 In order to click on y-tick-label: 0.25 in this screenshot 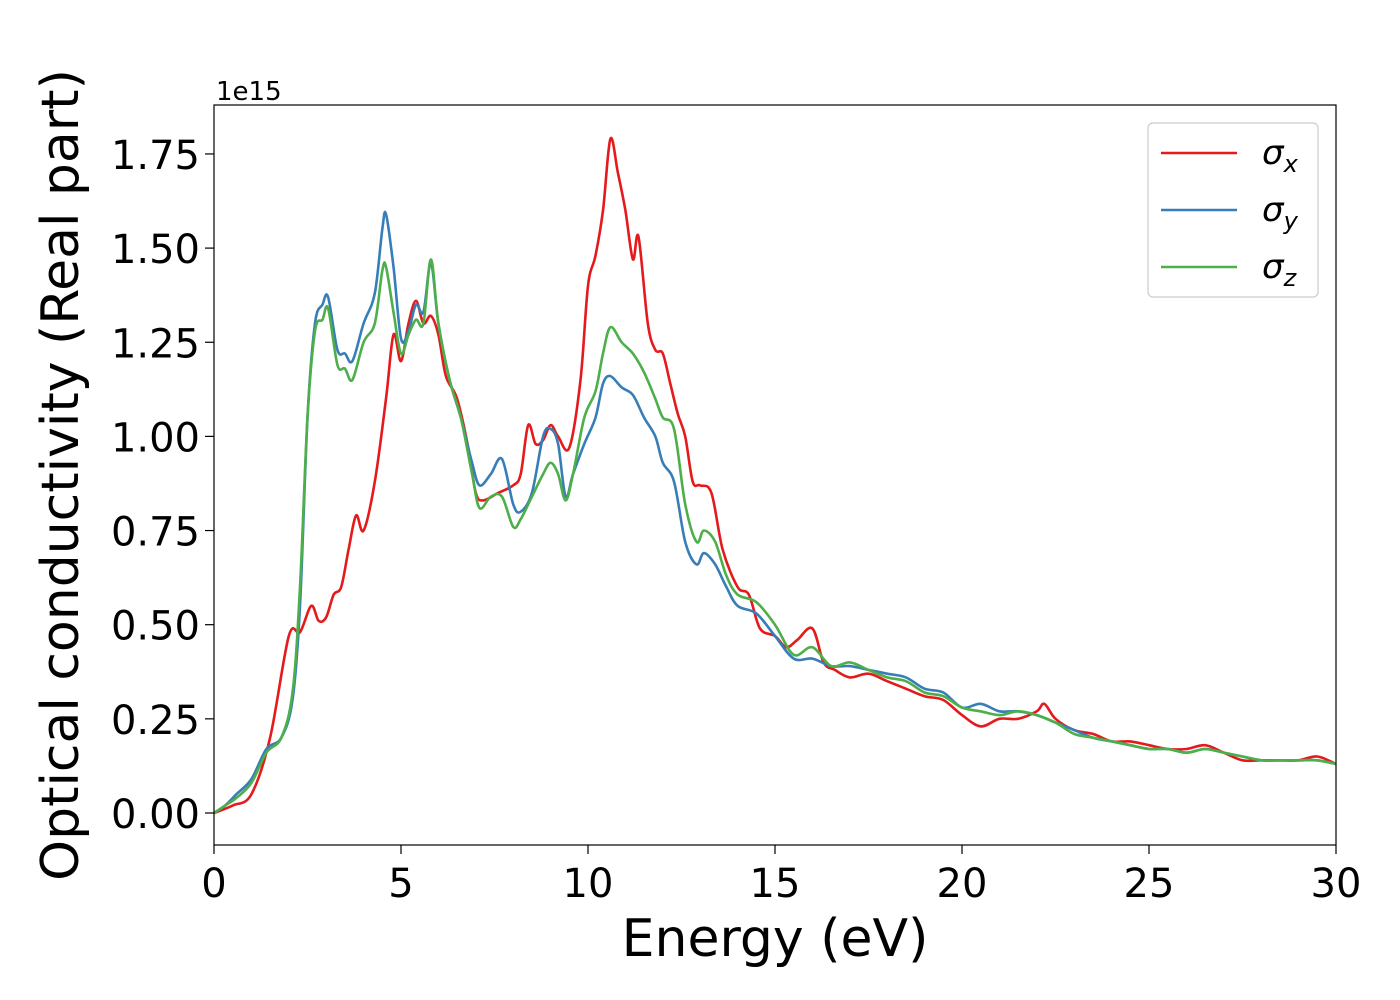, I will do `click(155, 721)`.